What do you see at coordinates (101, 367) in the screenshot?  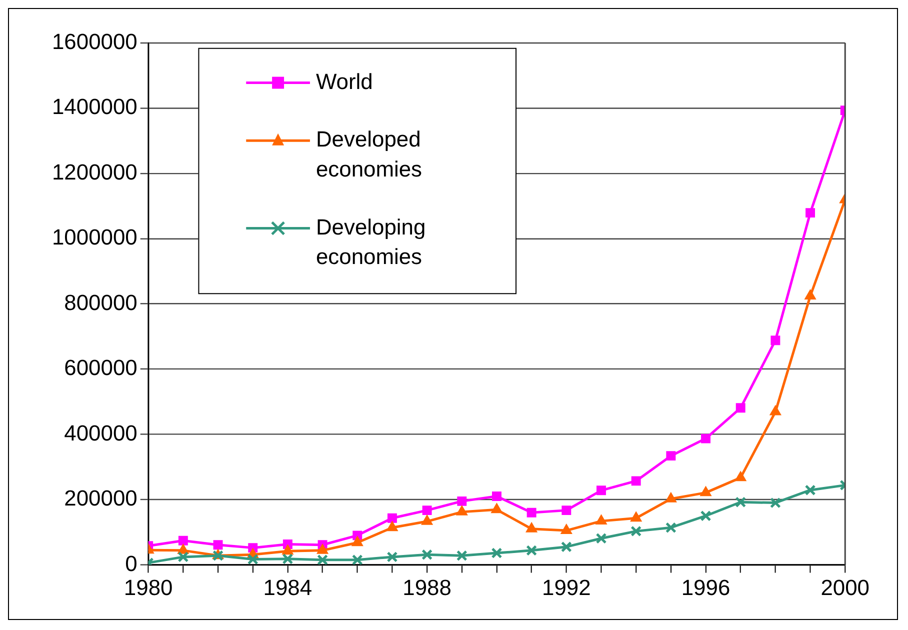 I see `y-tick-label: 600000` at bounding box center [101, 367].